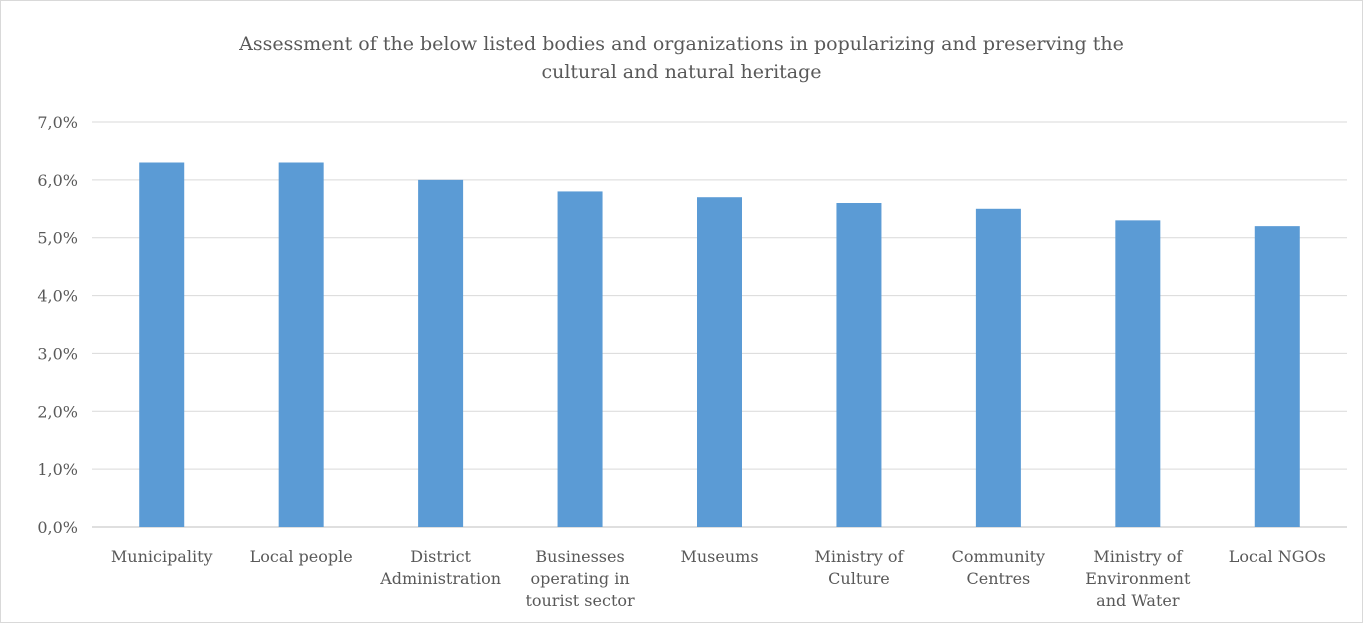 The image size is (1363, 623). I want to click on x-tick-label: tourist sector, so click(580, 600).